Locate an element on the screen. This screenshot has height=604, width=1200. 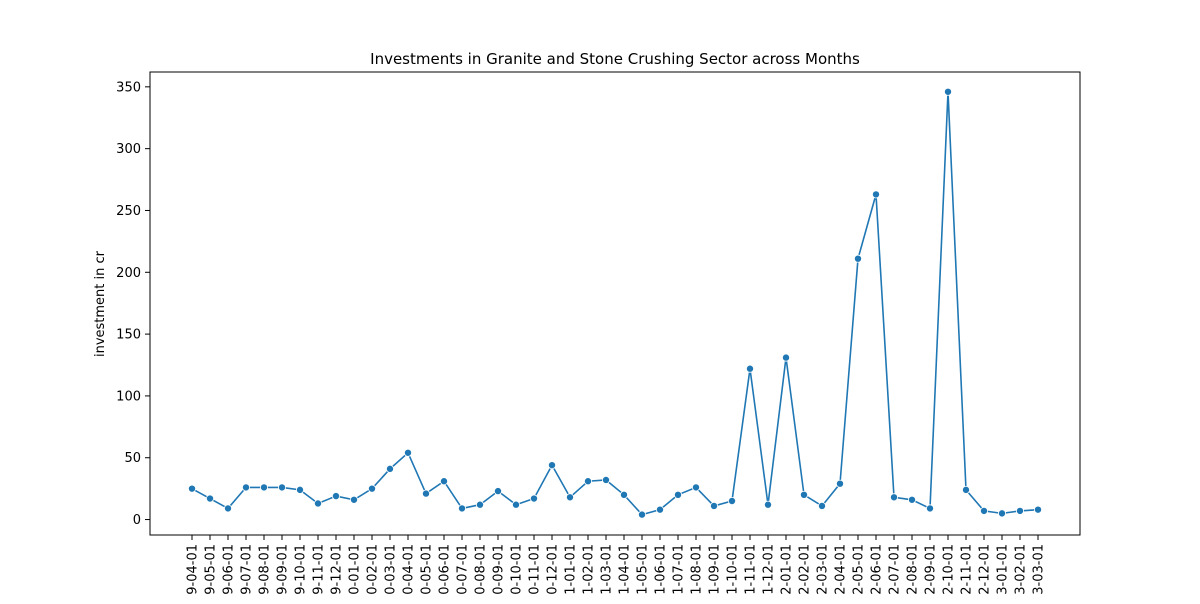
y-tick-label: 350 is located at coordinates (128, 87).